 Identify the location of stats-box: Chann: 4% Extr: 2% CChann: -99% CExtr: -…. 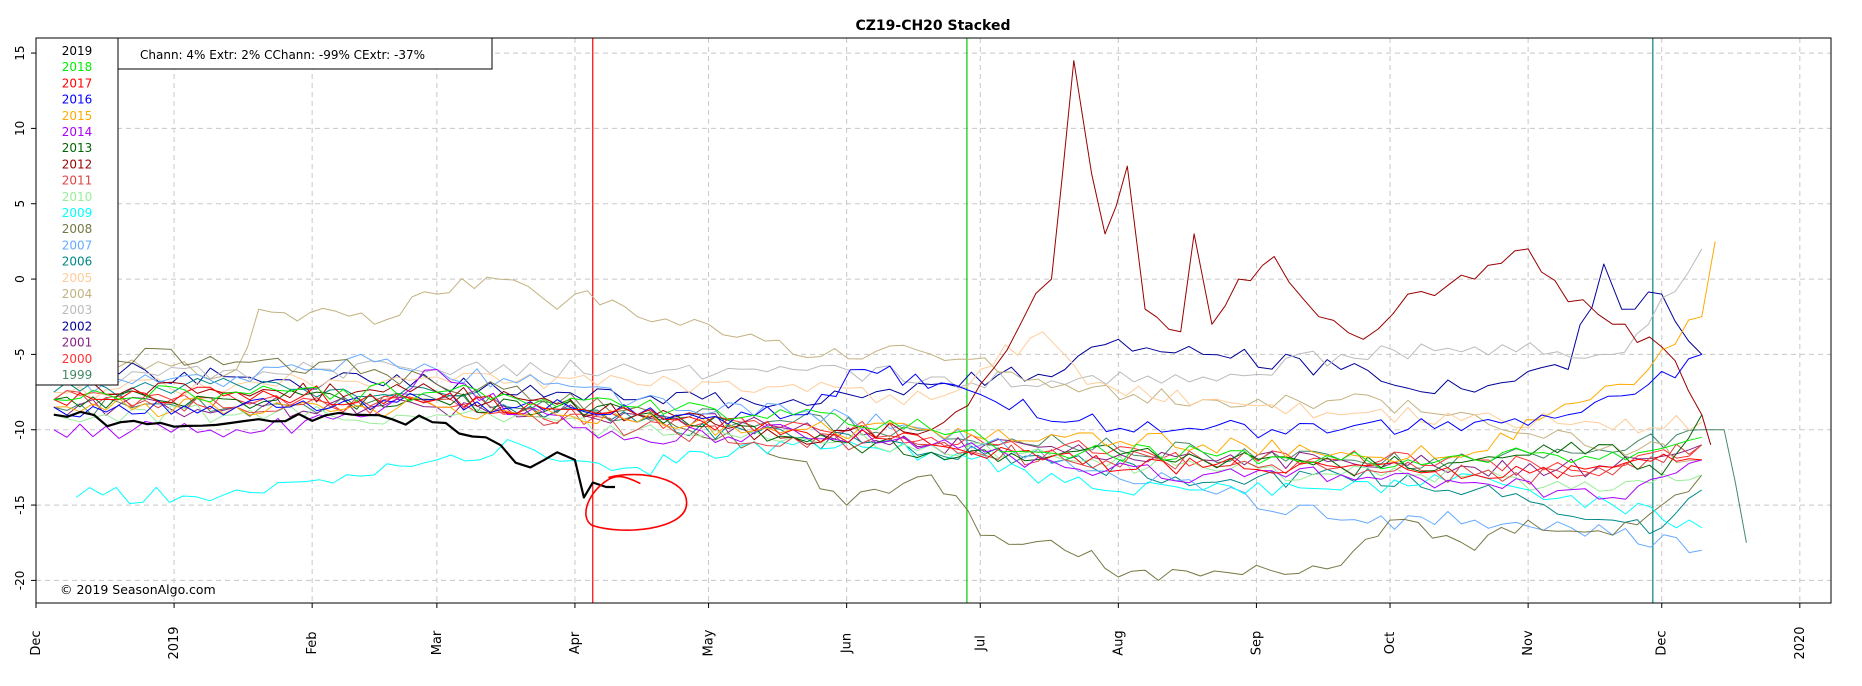
(305, 53).